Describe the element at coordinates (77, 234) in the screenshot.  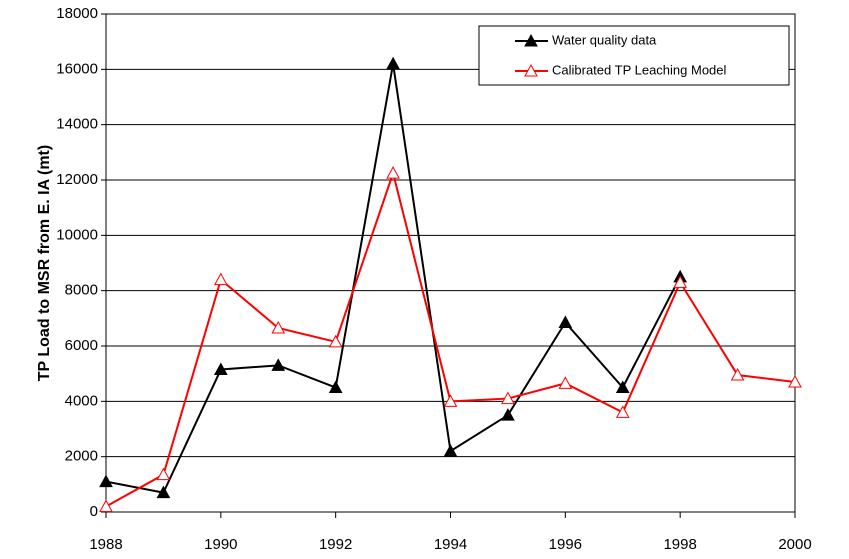
I see `y-tick-label: 10000` at that location.